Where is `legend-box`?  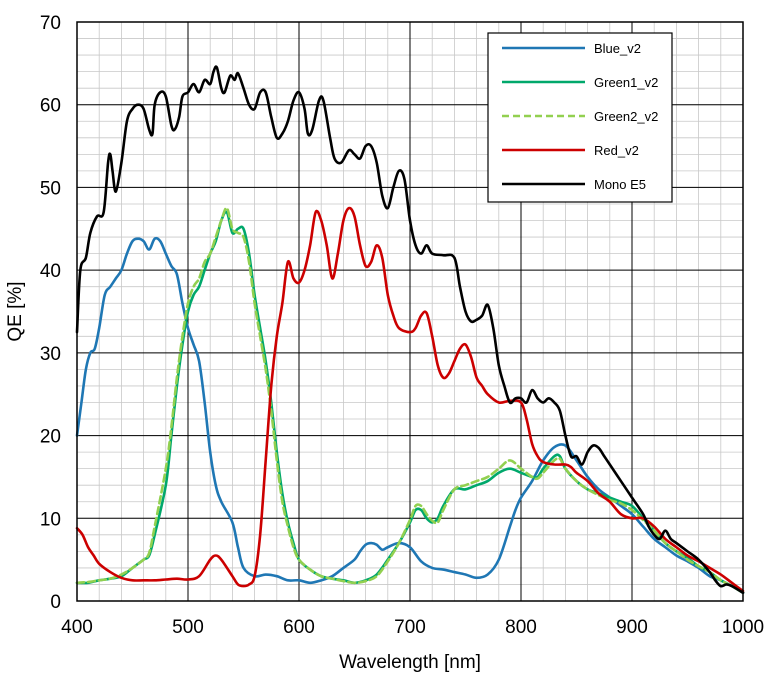 legend-box is located at coordinates (580, 117).